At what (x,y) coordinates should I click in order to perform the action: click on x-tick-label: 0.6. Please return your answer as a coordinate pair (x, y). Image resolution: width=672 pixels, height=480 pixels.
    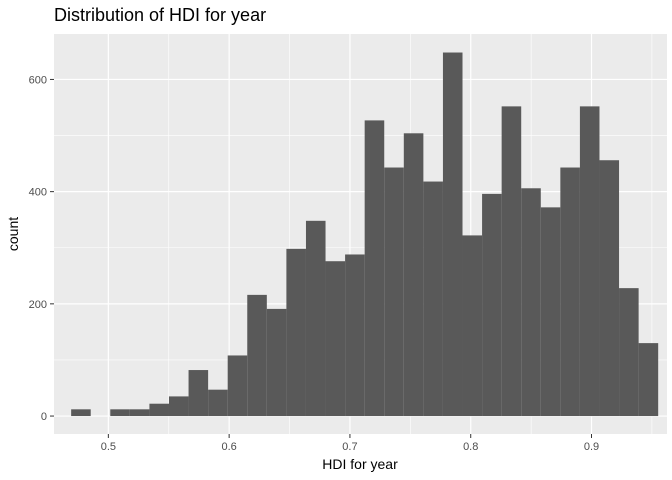
    Looking at the image, I should click on (228, 447).